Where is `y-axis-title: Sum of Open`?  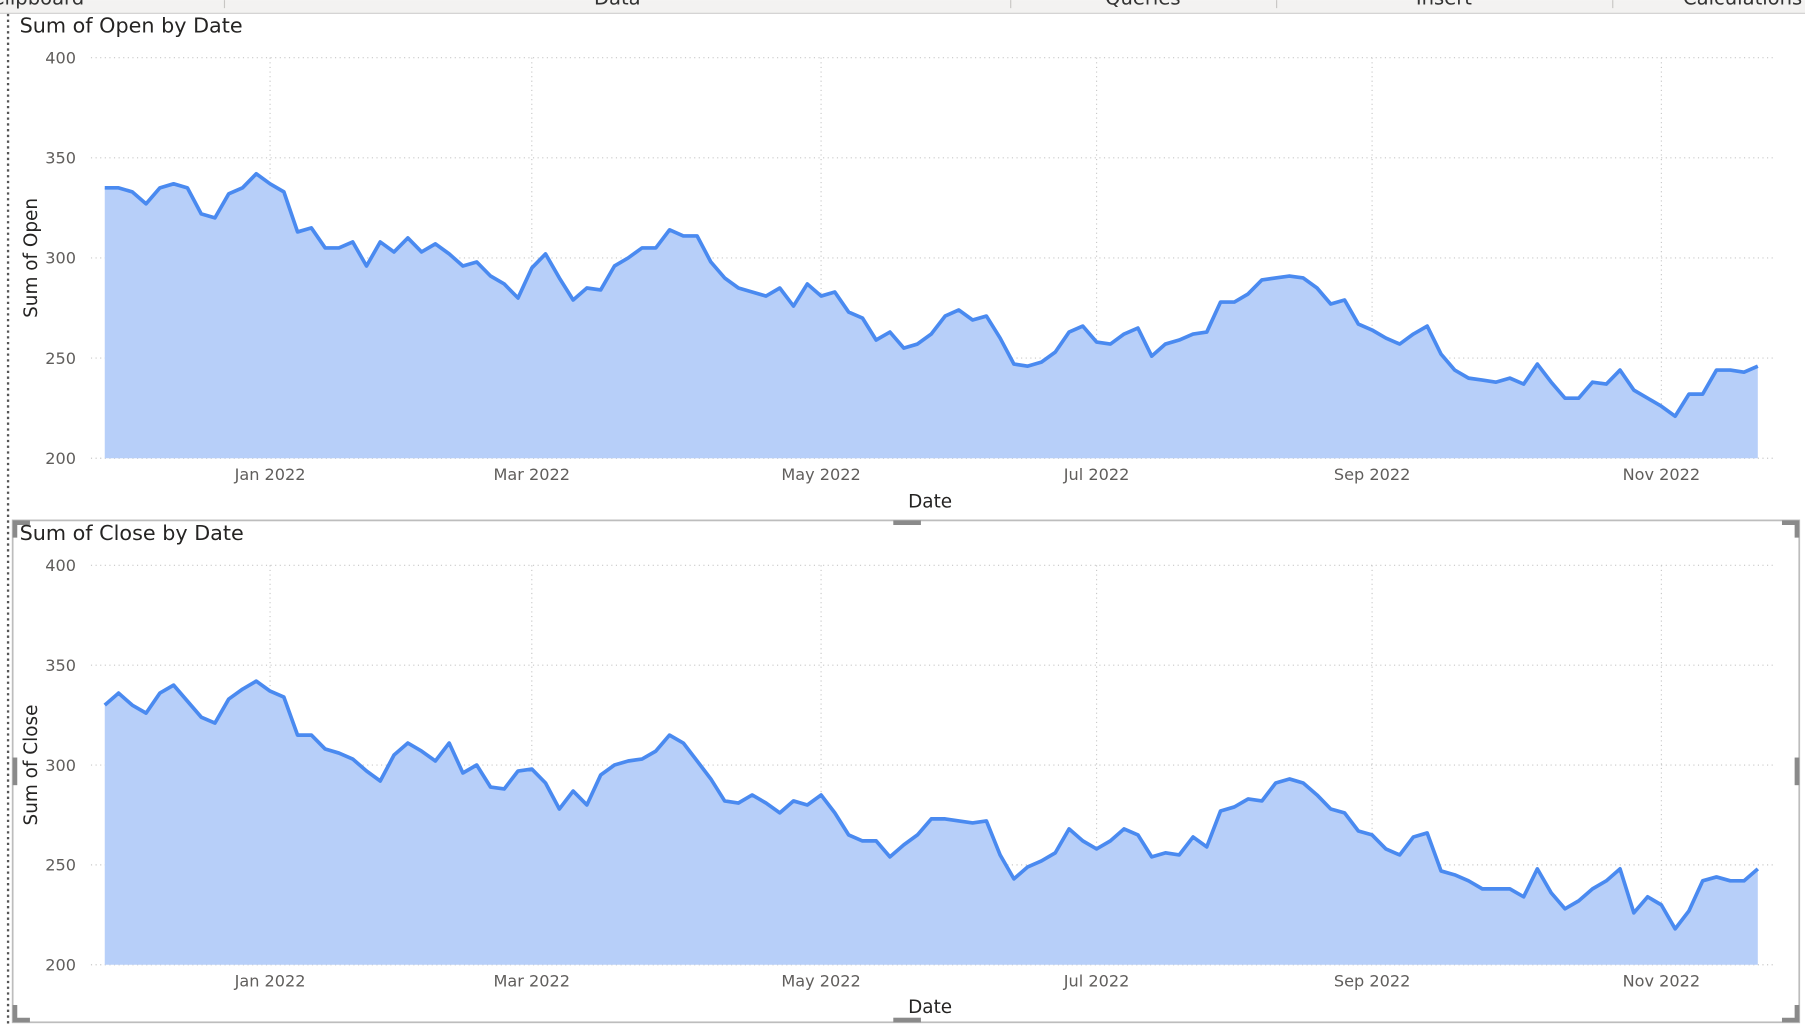 y-axis-title: Sum of Open is located at coordinates (31, 258).